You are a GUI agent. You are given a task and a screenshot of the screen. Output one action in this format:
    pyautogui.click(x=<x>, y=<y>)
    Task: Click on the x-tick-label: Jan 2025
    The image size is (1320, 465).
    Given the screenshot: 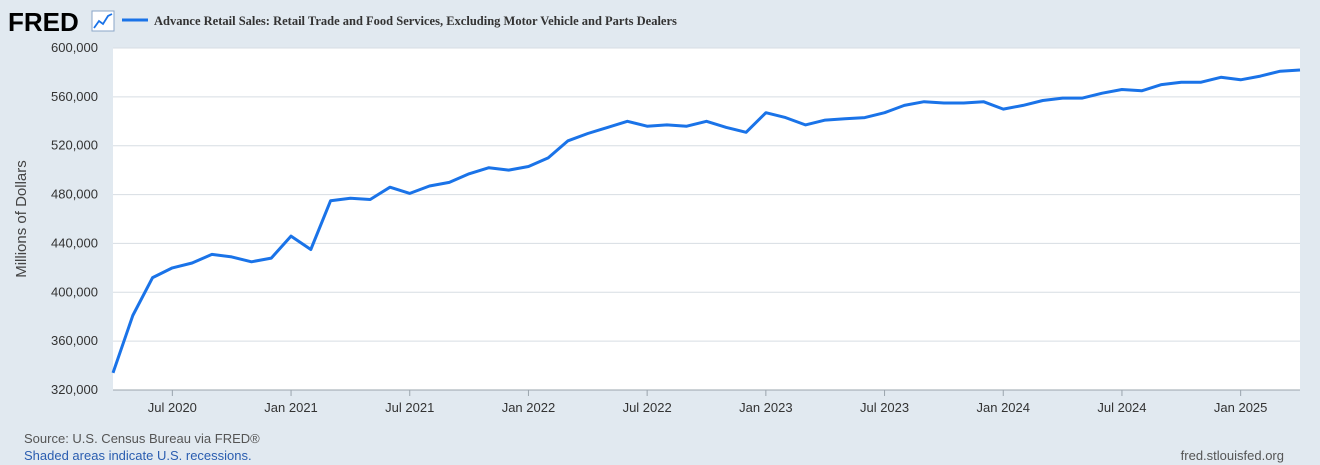 What is the action you would take?
    pyautogui.click(x=1241, y=407)
    